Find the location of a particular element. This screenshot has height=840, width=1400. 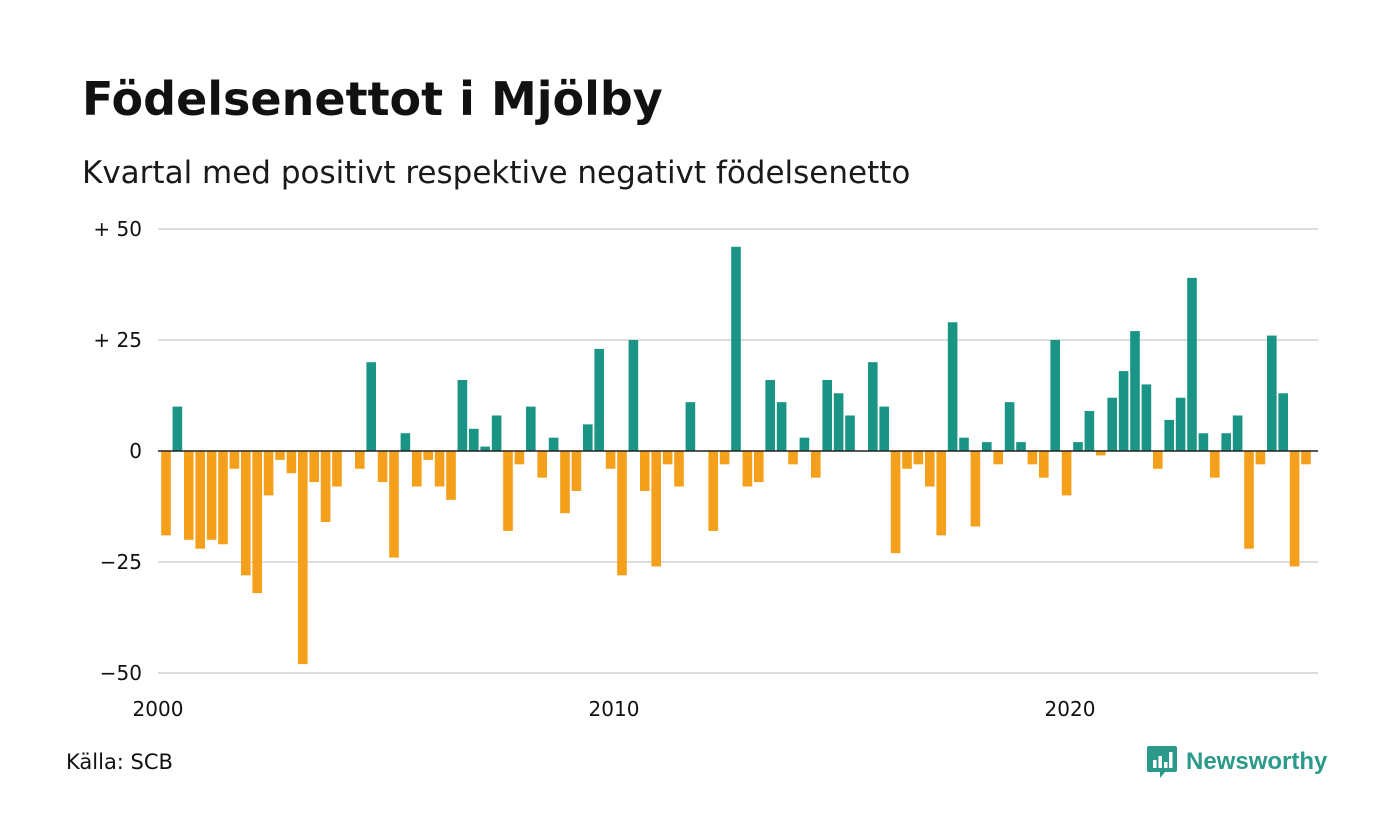

x-tick-label: 2020 is located at coordinates (1070, 709).